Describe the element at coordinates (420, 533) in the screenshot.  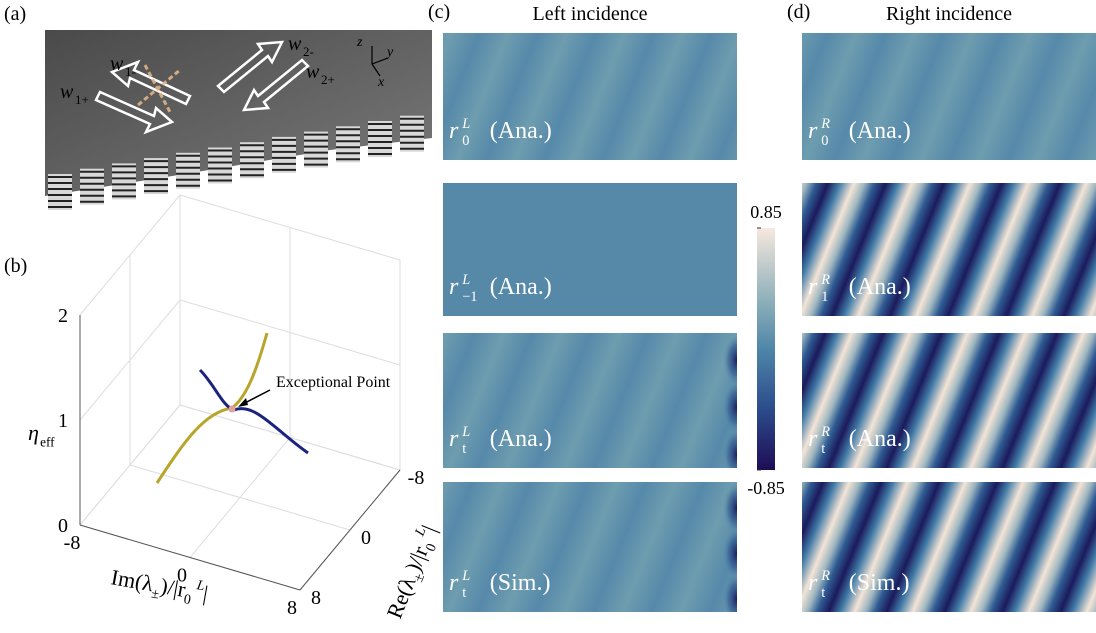
I see `y-axis-label-part: L` at that location.